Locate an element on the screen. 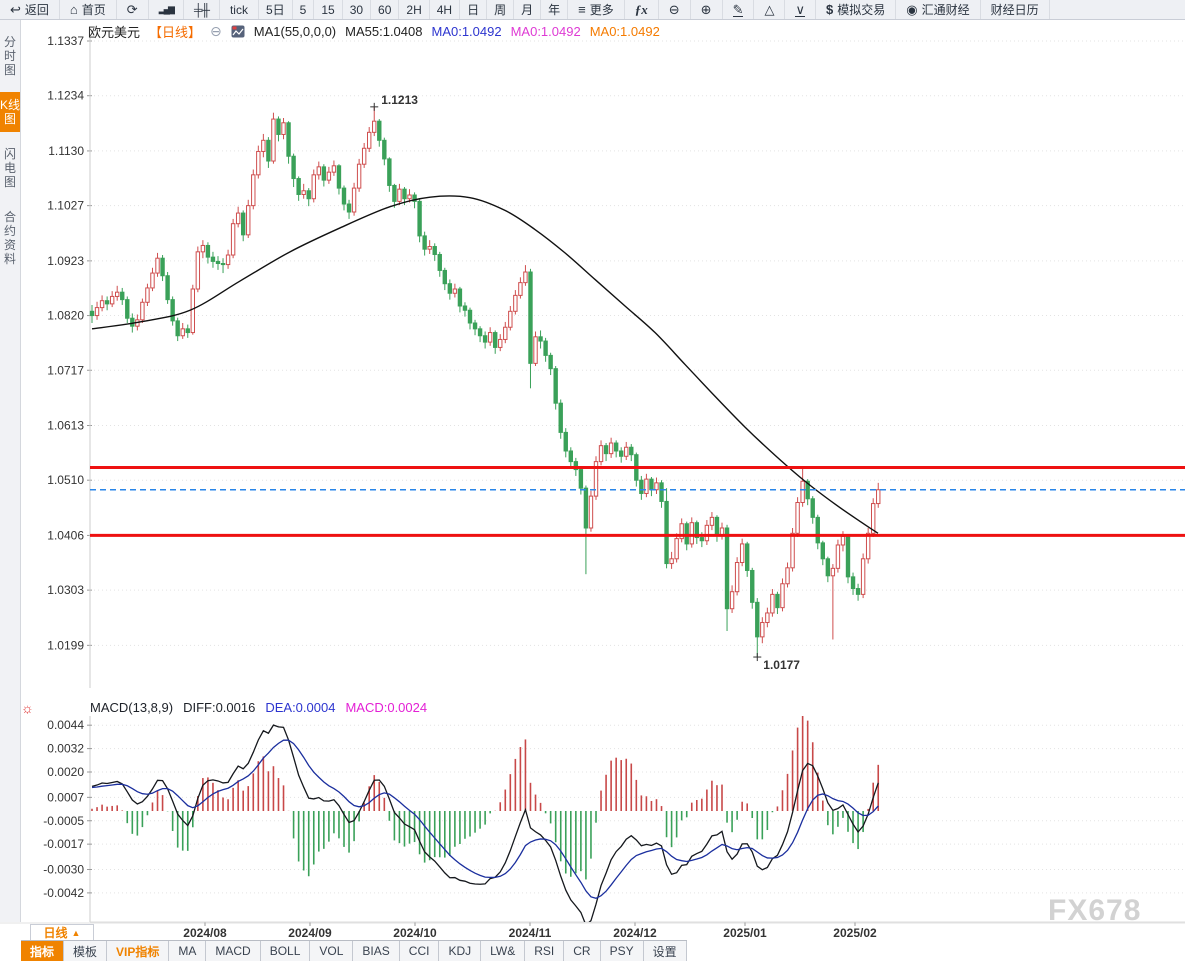  tick-period-button-label: tick is located at coordinates (238, 9).